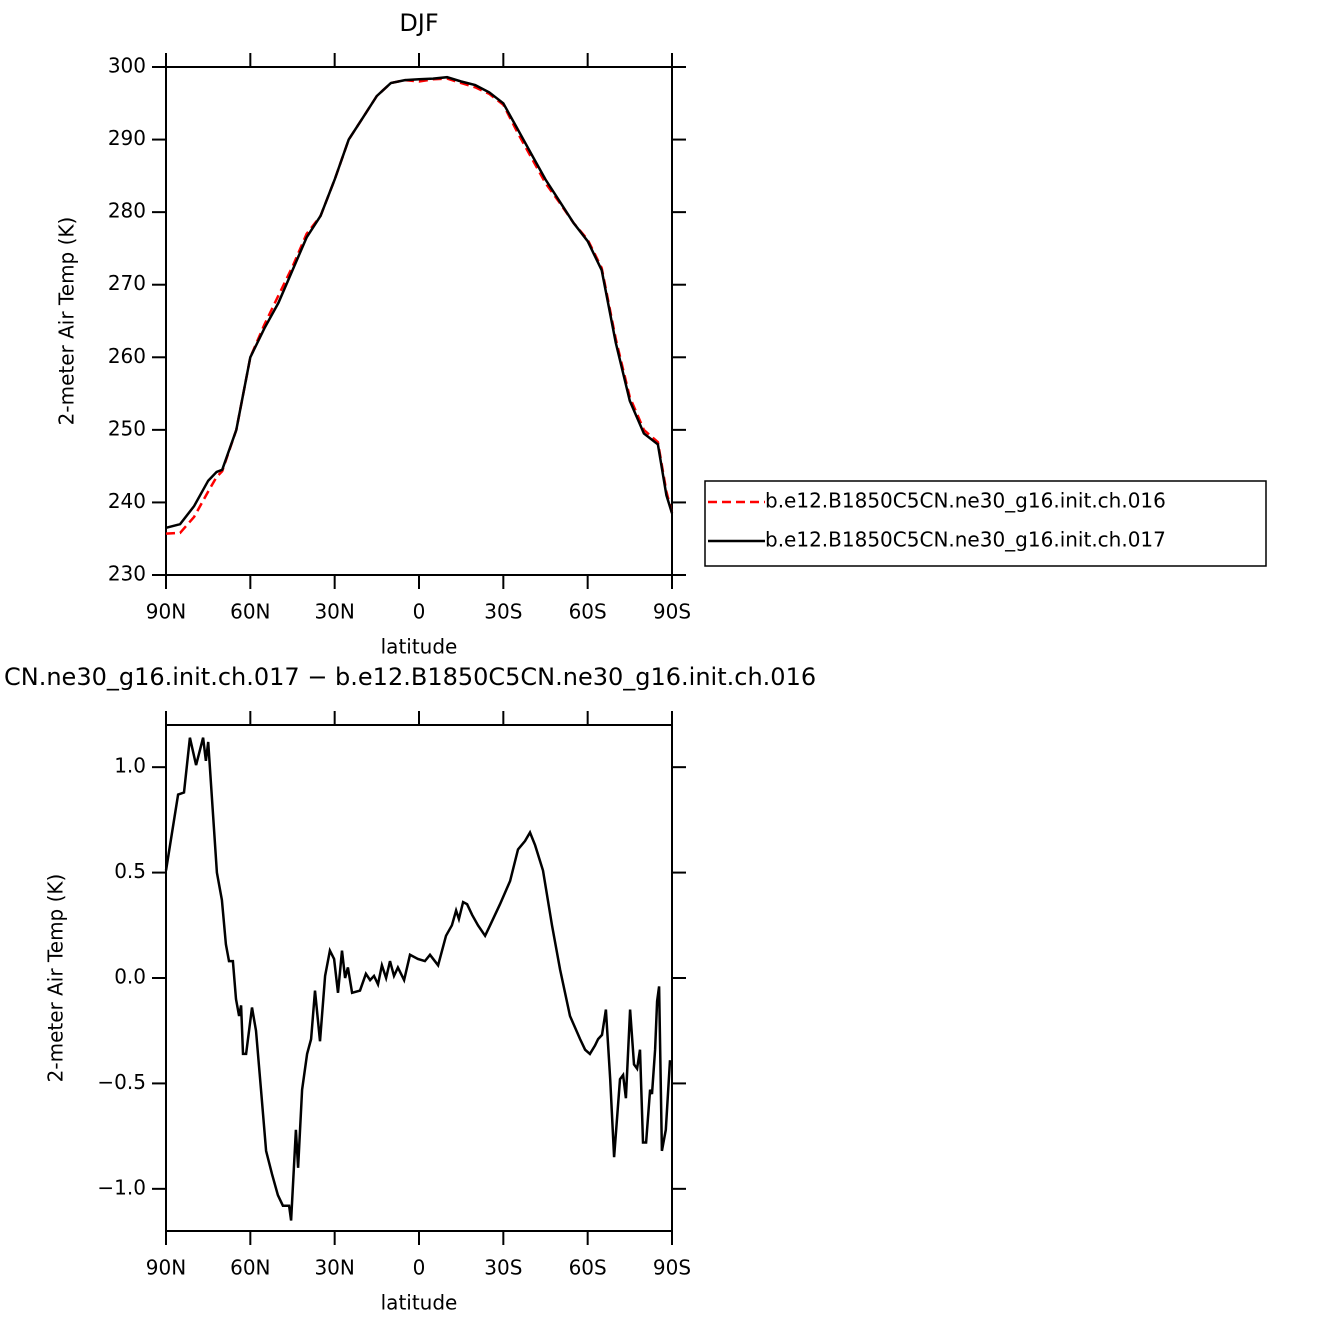  I want to click on y-tick-label: 270, so click(127, 283).